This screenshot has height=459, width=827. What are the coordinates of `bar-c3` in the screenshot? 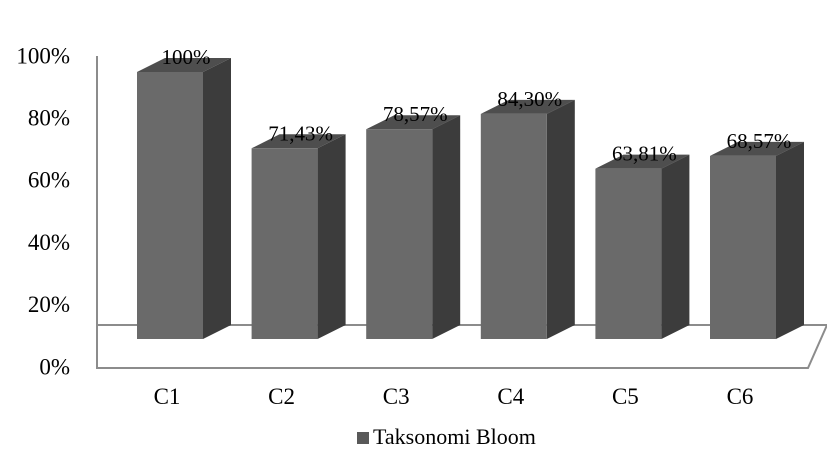 It's located at (413, 227).